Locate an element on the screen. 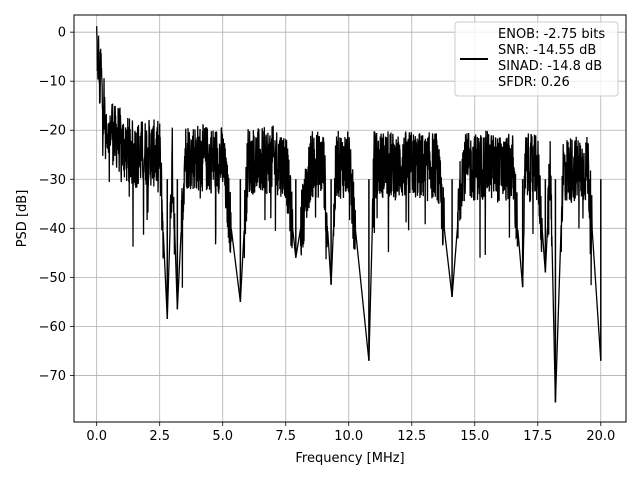 The image size is (640, 480). legend-entry-line: SFDR: 0.26 is located at coordinates (534, 82).